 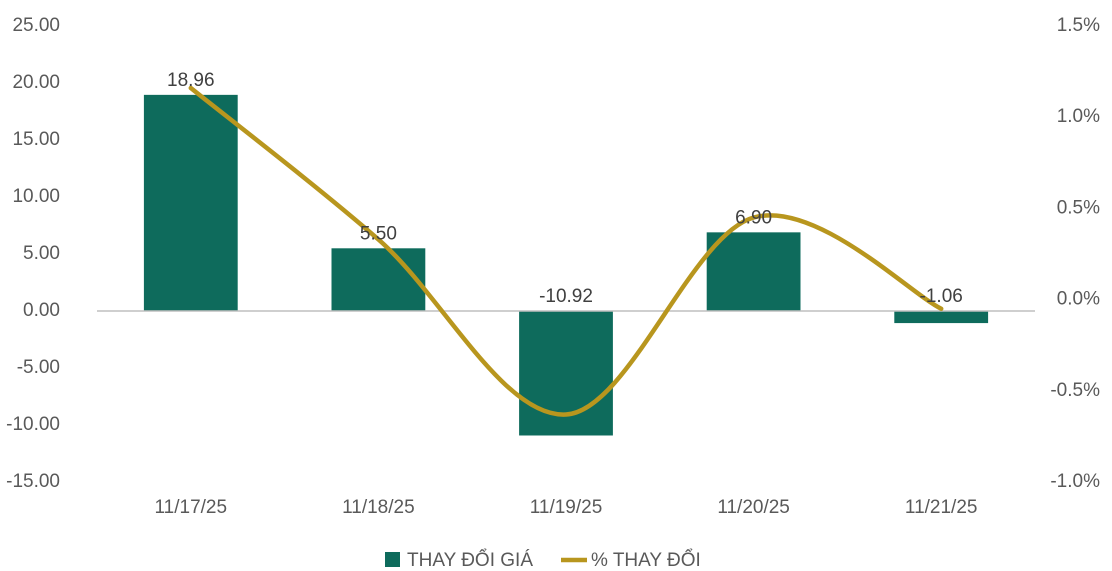 What do you see at coordinates (378, 507) in the screenshot?
I see `x-tick-label: 11/18/25` at bounding box center [378, 507].